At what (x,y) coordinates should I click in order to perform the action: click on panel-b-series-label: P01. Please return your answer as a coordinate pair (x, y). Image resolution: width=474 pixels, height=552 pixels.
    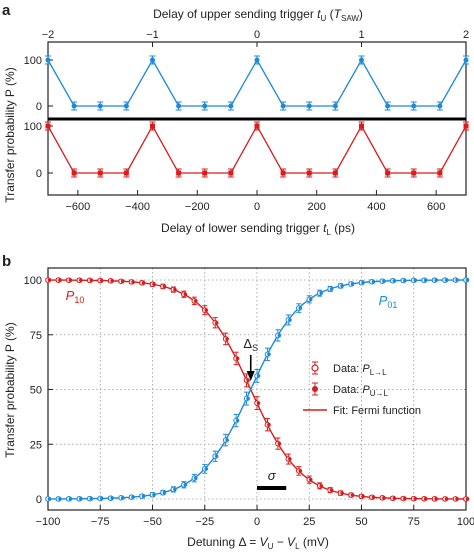
    Looking at the image, I should click on (388, 301).